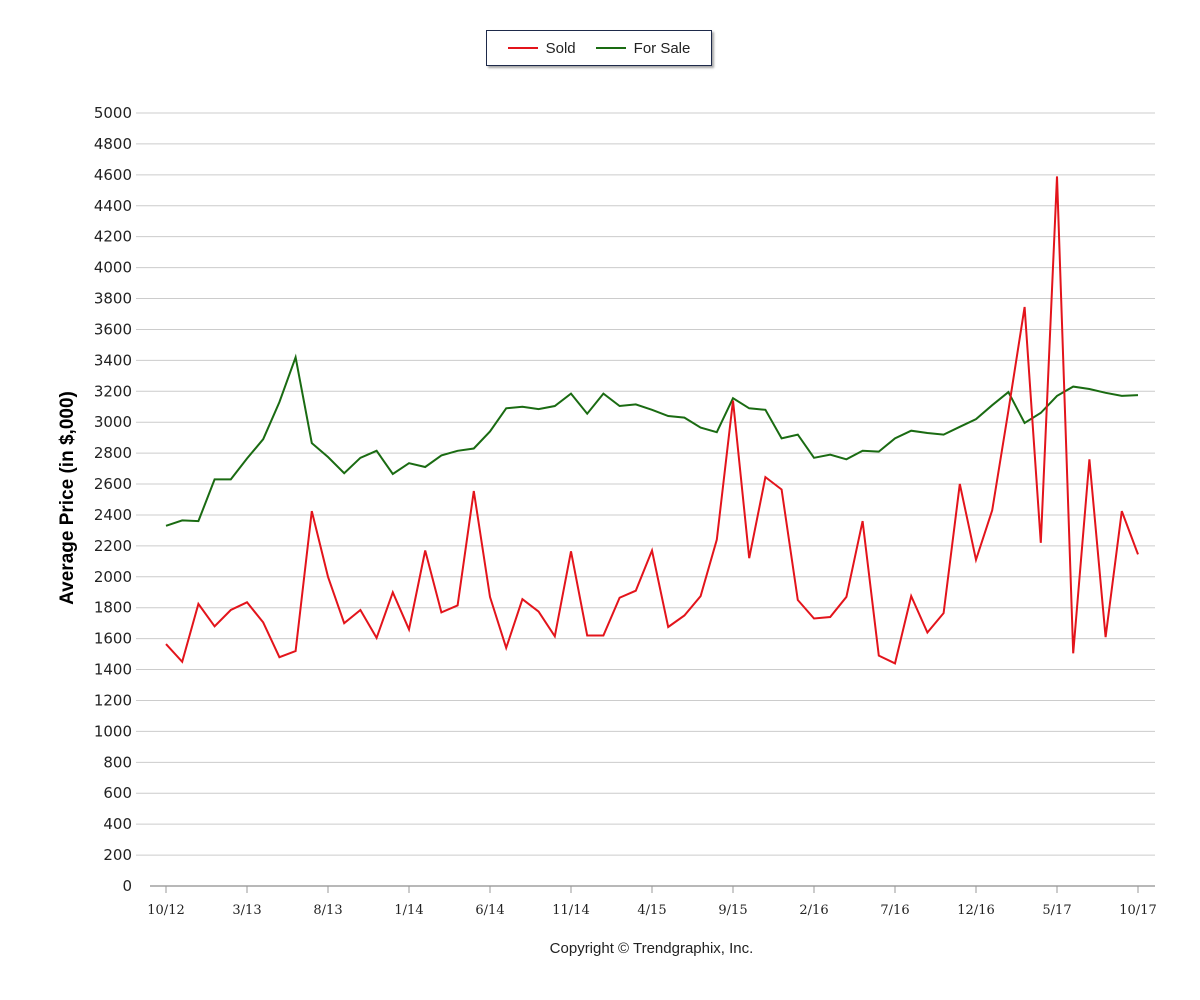 This screenshot has width=1200, height=1000. I want to click on y-tick-label: 2600, so click(113, 484).